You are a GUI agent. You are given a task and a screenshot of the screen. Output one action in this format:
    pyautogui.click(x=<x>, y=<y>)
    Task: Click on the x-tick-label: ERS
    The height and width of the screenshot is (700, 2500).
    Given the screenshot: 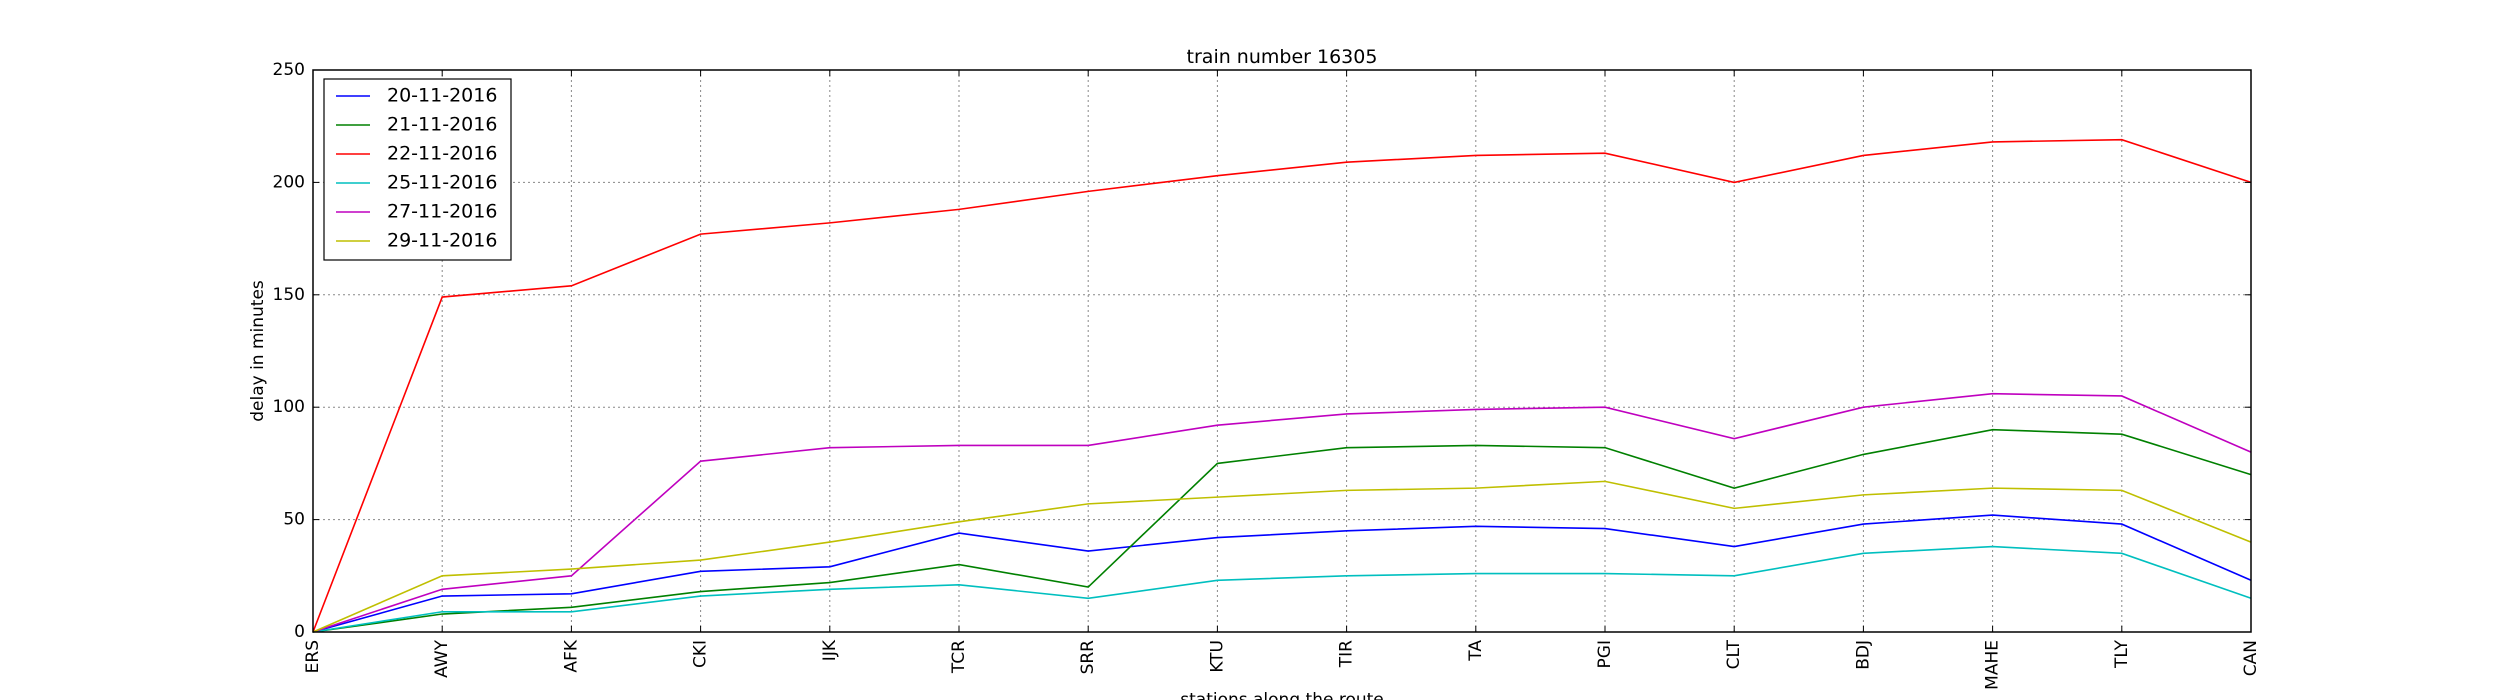 What is the action you would take?
    pyautogui.click(x=313, y=656)
    